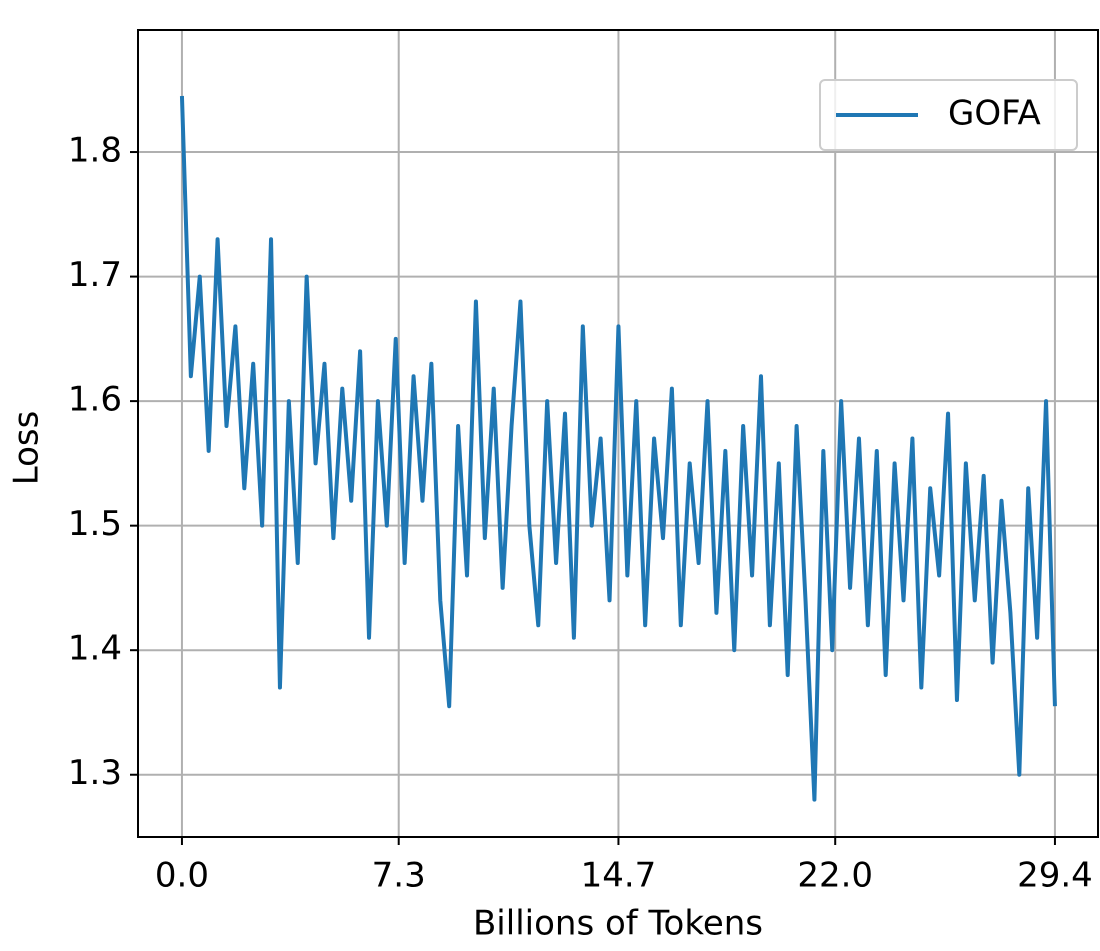  What do you see at coordinates (1055, 876) in the screenshot?
I see `x-tick-label: 29.4` at bounding box center [1055, 876].